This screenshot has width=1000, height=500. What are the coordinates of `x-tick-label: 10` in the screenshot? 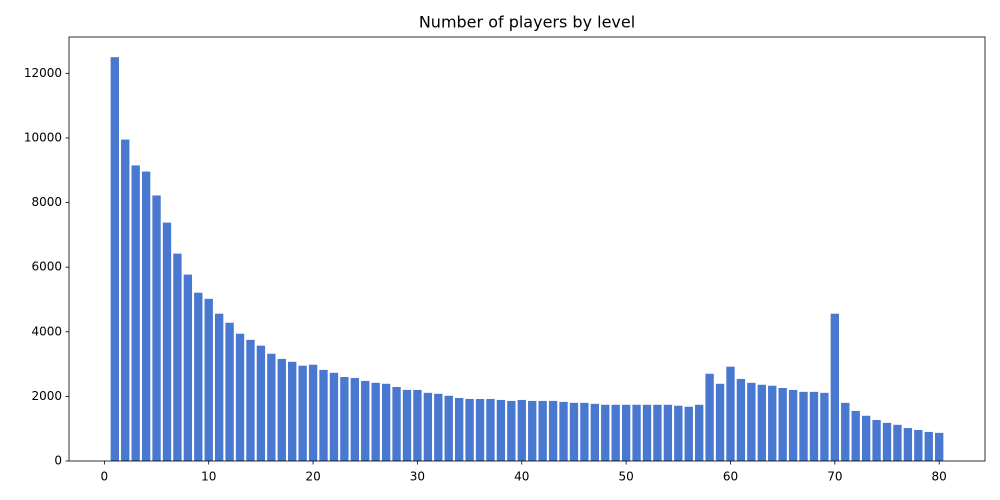 It's located at (208, 477).